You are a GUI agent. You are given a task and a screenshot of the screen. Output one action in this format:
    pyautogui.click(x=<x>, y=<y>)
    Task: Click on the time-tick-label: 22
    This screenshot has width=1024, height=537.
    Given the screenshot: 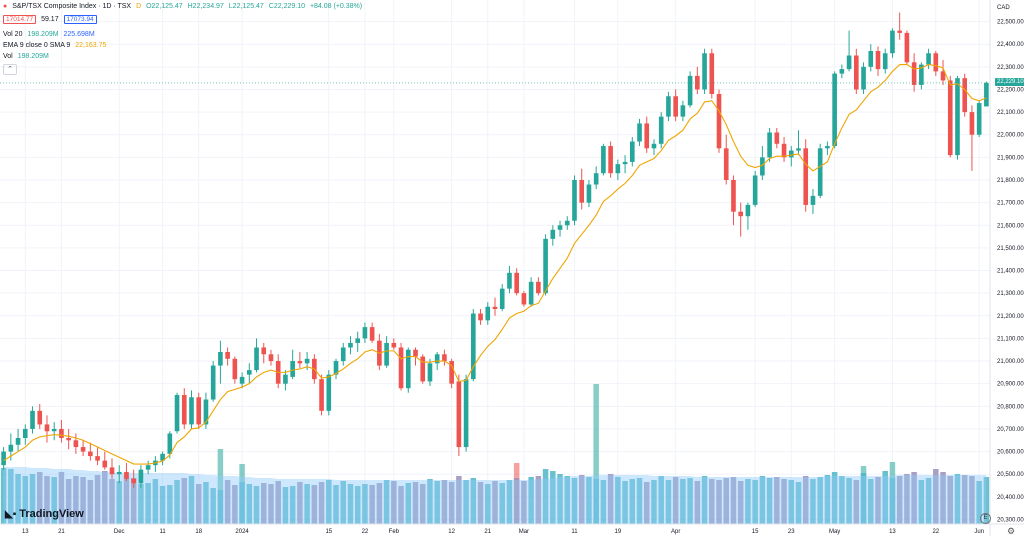 What is the action you would take?
    pyautogui.click(x=365, y=532)
    